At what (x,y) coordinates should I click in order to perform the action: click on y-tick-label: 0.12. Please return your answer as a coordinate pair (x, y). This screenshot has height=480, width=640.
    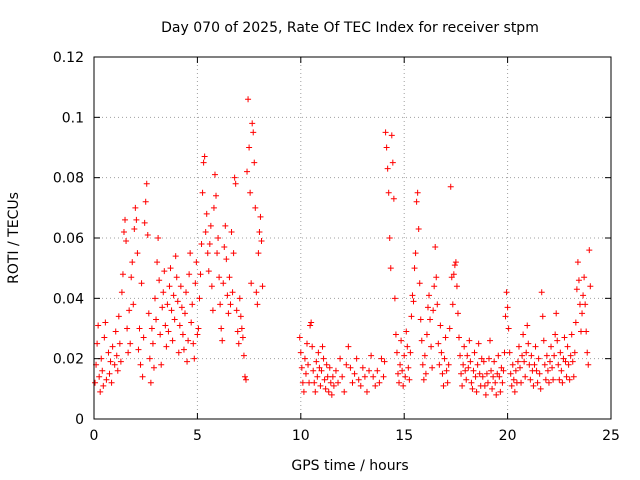
    Looking at the image, I should click on (68, 58).